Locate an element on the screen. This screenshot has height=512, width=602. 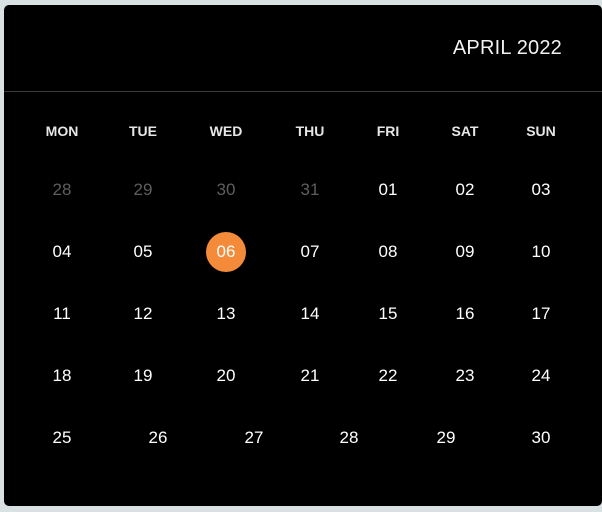
day-cell-outside-month: 30 is located at coordinates (226, 189).